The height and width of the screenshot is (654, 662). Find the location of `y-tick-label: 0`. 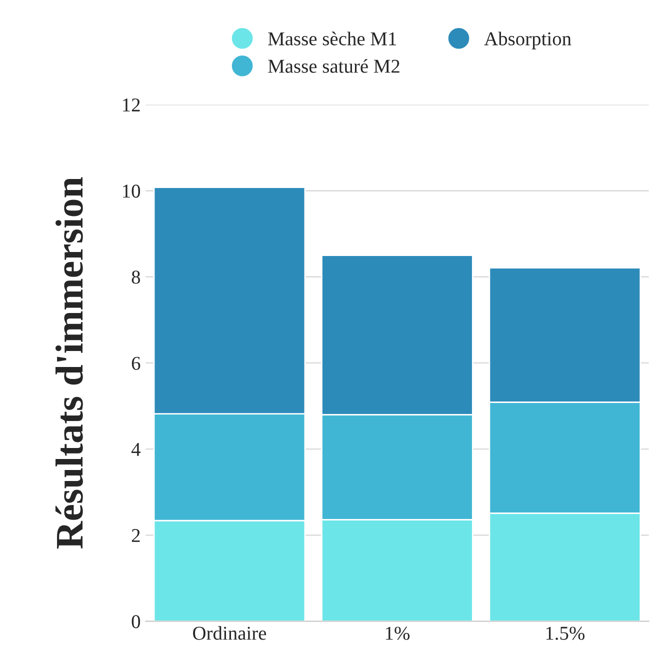

y-tick-label: 0 is located at coordinates (136, 621).